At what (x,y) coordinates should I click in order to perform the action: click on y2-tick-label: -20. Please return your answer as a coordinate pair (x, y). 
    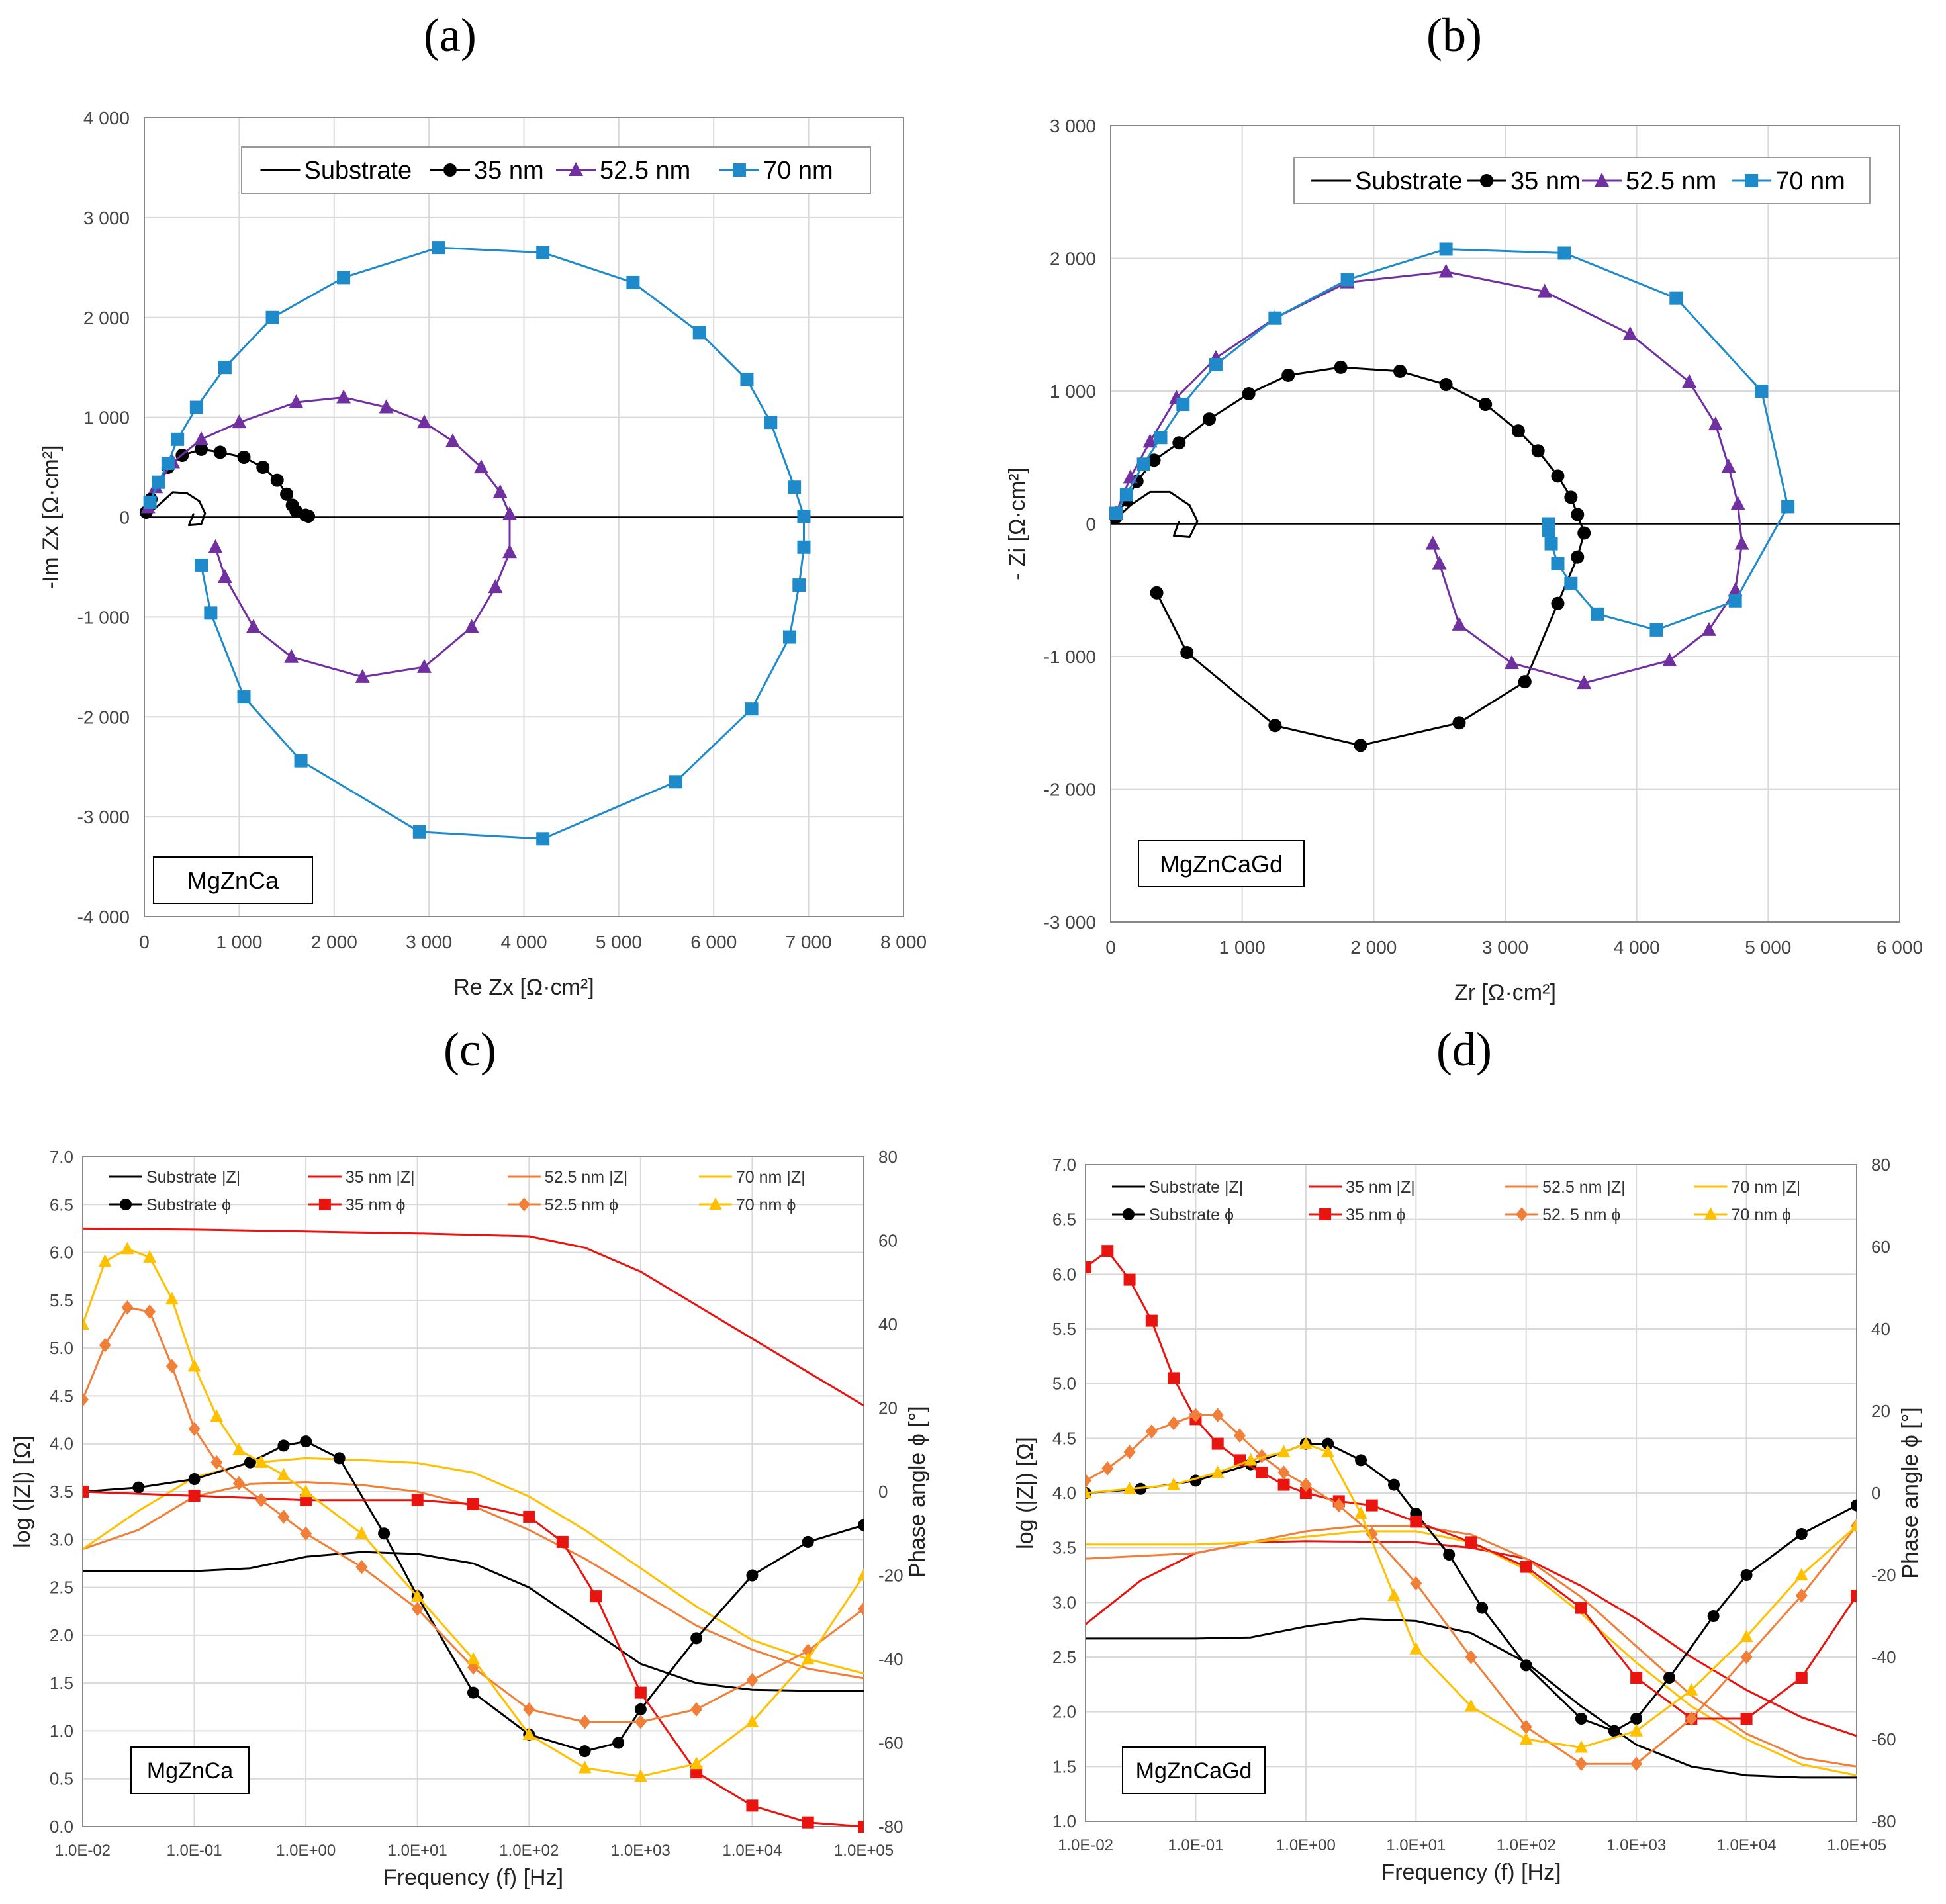
    Looking at the image, I should click on (1883, 1575).